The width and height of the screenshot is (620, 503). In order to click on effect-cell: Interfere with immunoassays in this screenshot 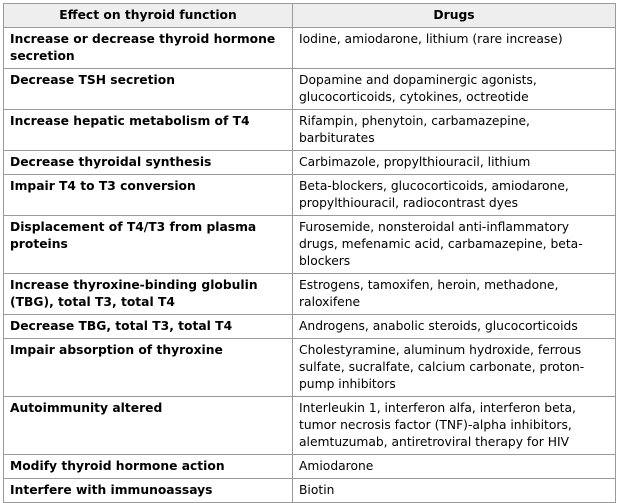, I will do `click(148, 490)`.